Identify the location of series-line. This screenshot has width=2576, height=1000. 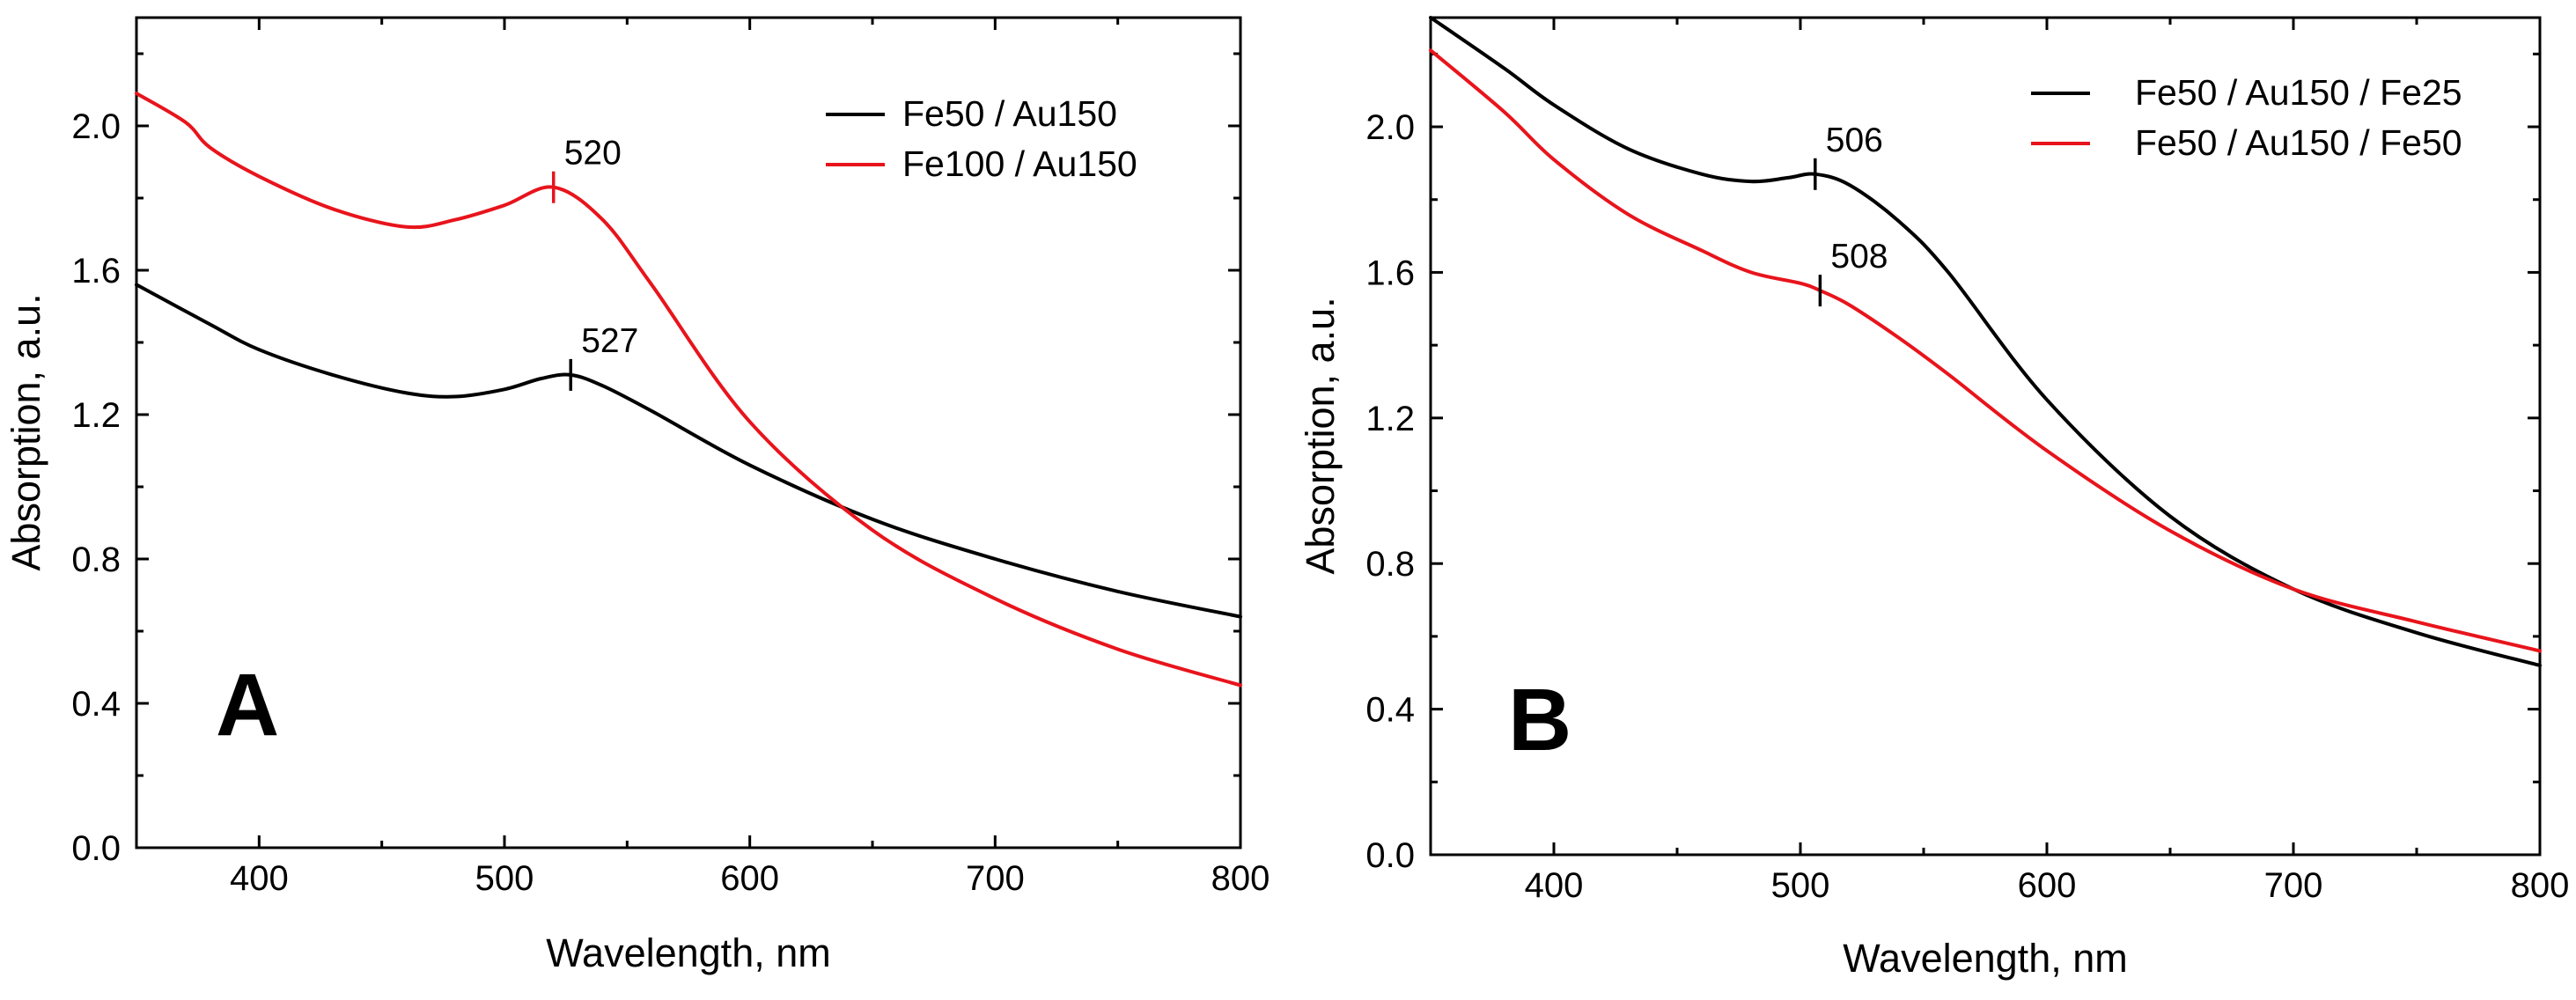
(689, 451).